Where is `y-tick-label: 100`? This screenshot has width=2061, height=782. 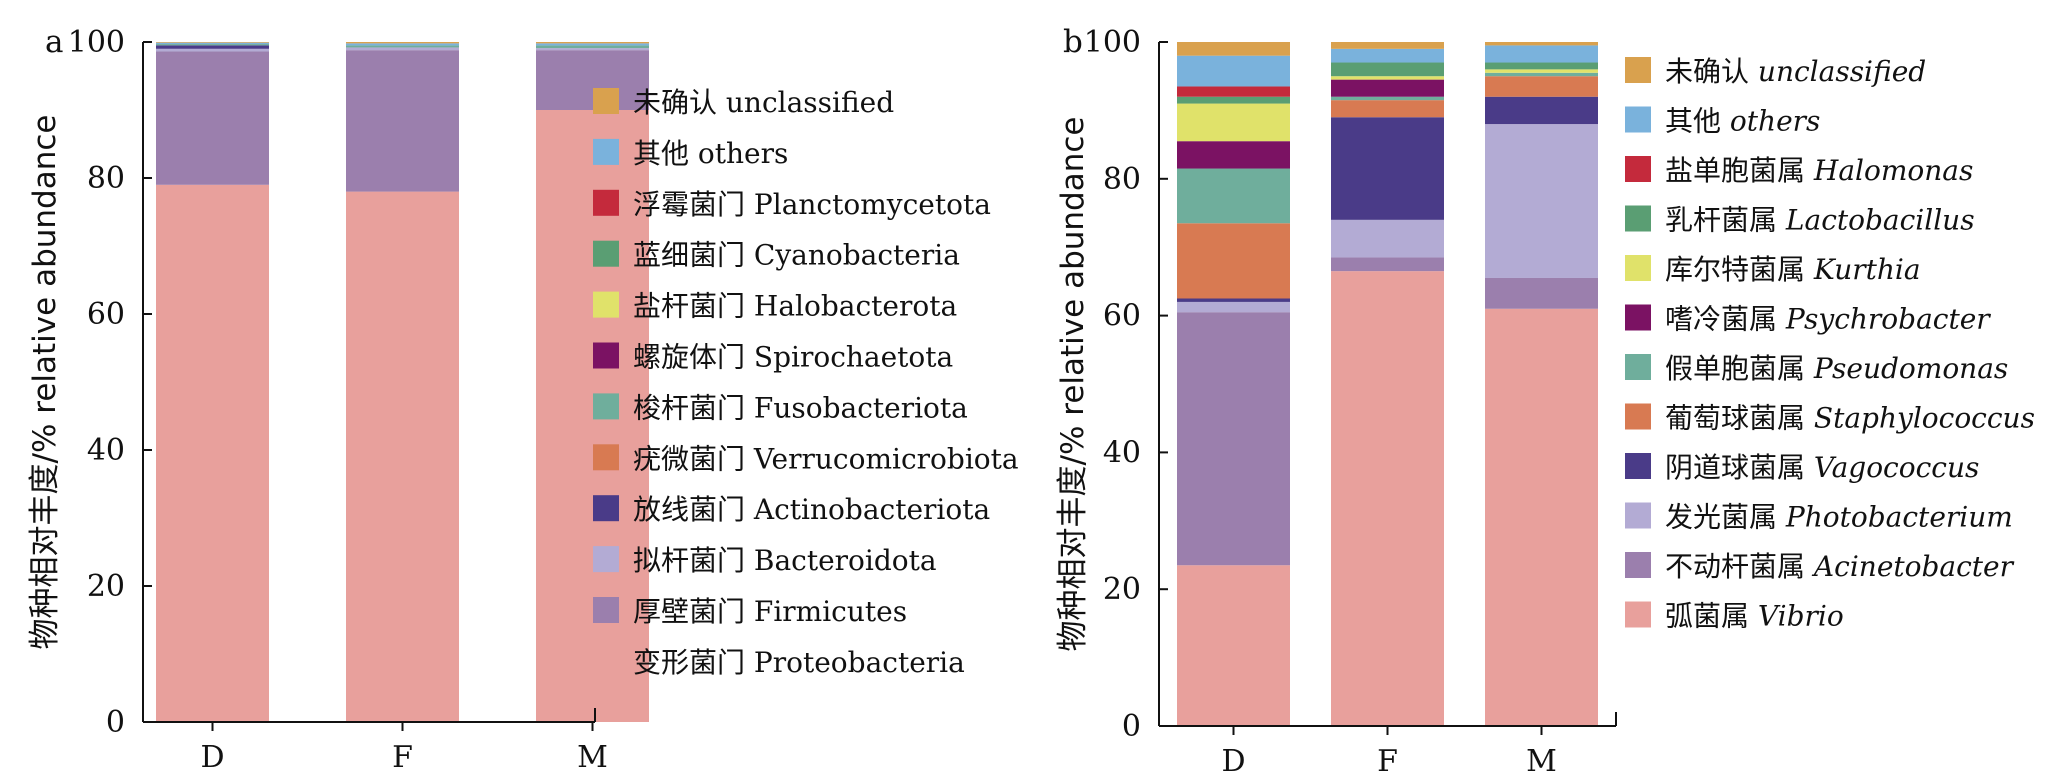 y-tick-label: 100 is located at coordinates (96, 42).